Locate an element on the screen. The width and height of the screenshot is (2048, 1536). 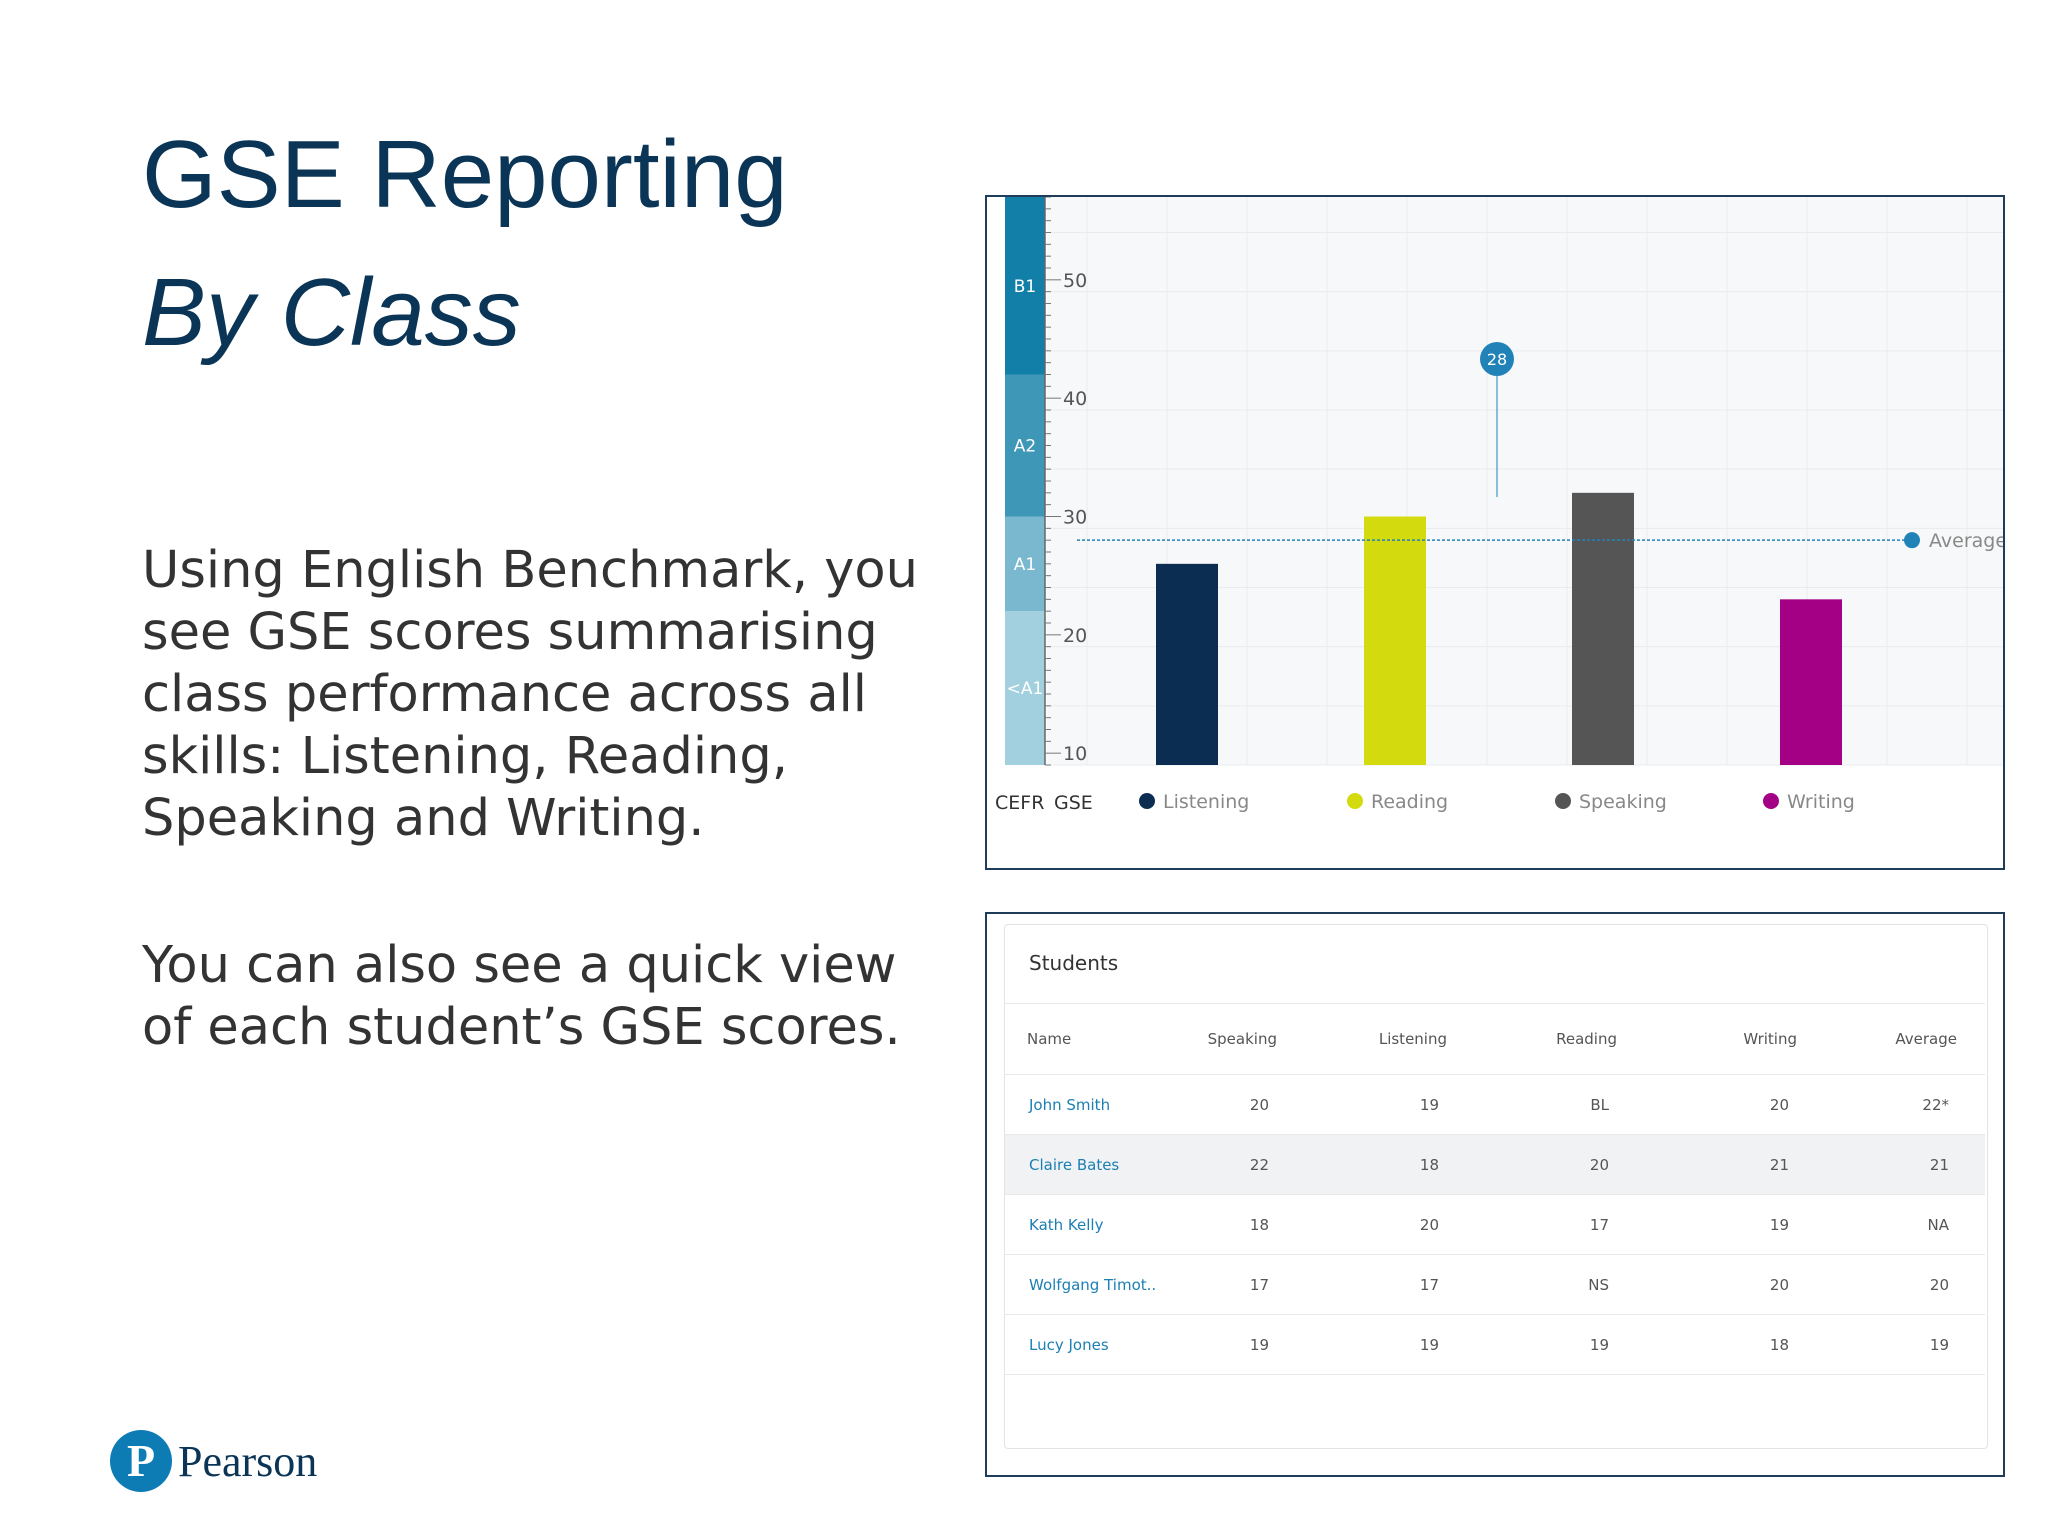
writing-score: 19 is located at coordinates (1735, 1224).